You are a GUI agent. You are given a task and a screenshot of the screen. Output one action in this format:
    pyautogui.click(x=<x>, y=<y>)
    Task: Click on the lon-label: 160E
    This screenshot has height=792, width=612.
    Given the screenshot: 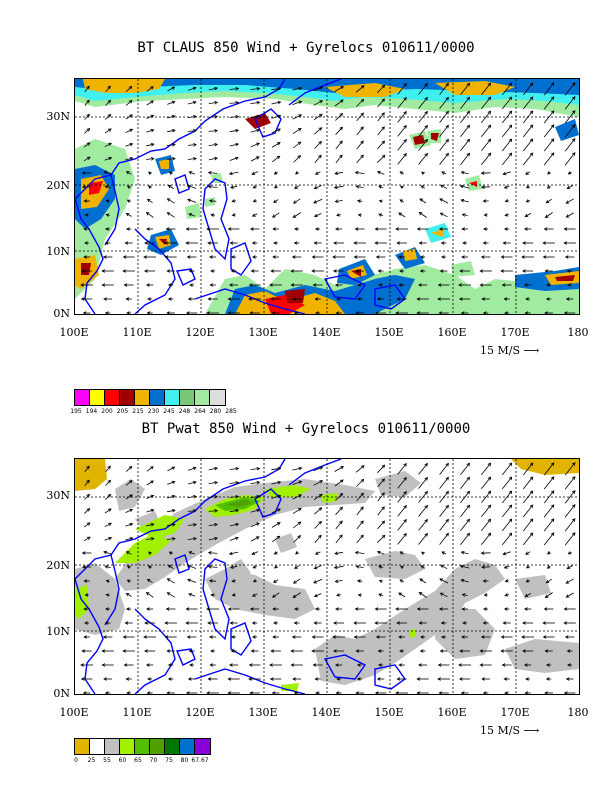 What is the action you would take?
    pyautogui.click(x=452, y=712)
    